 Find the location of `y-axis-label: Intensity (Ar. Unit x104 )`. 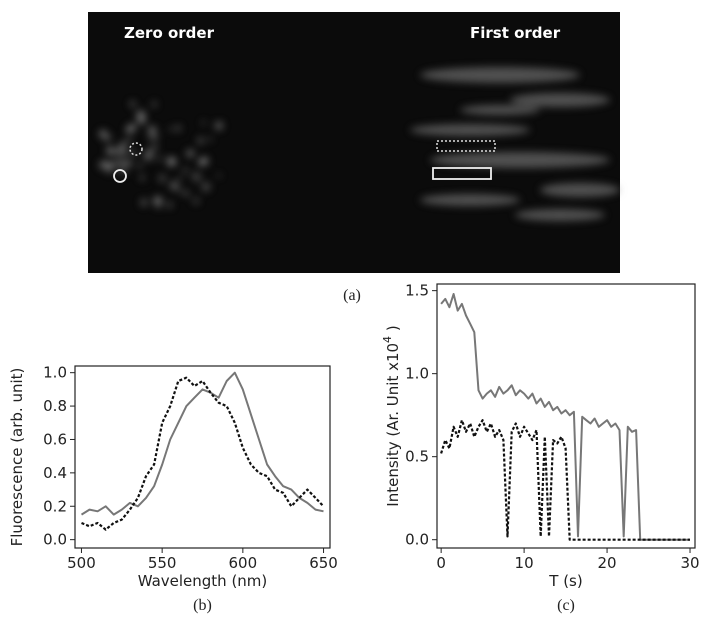

y-axis-label: Intensity (Ar. Unit x104 ) is located at coordinates (391, 415).